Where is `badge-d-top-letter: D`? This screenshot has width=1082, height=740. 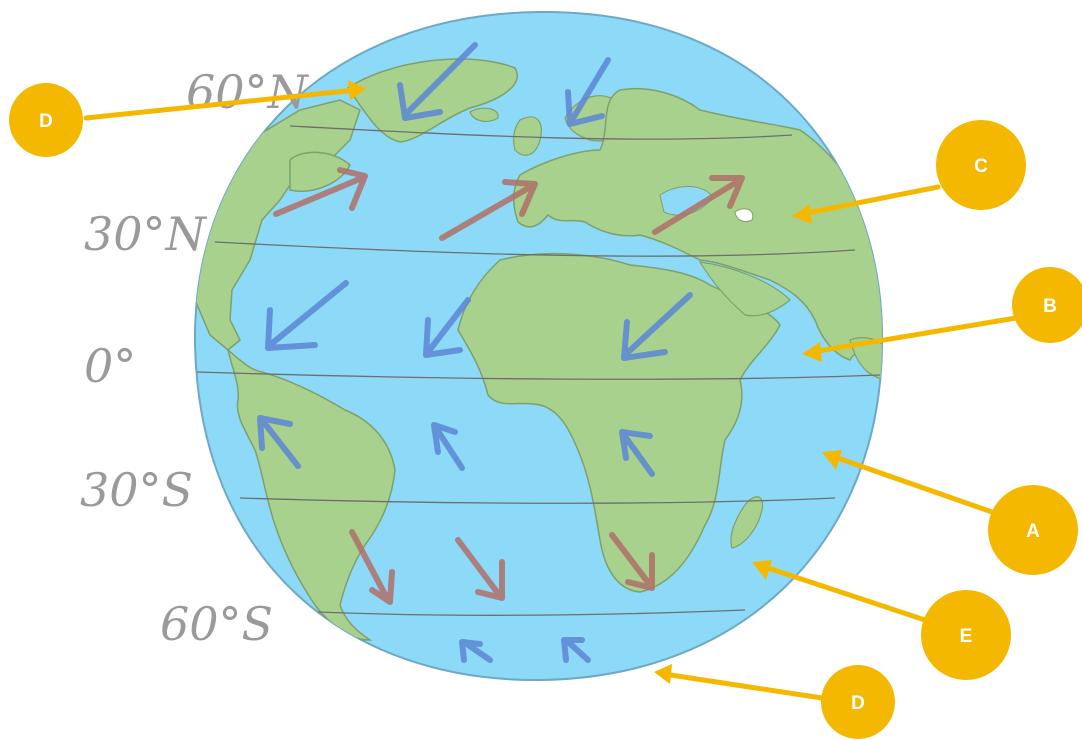
badge-d-top-letter: D is located at coordinates (46, 121).